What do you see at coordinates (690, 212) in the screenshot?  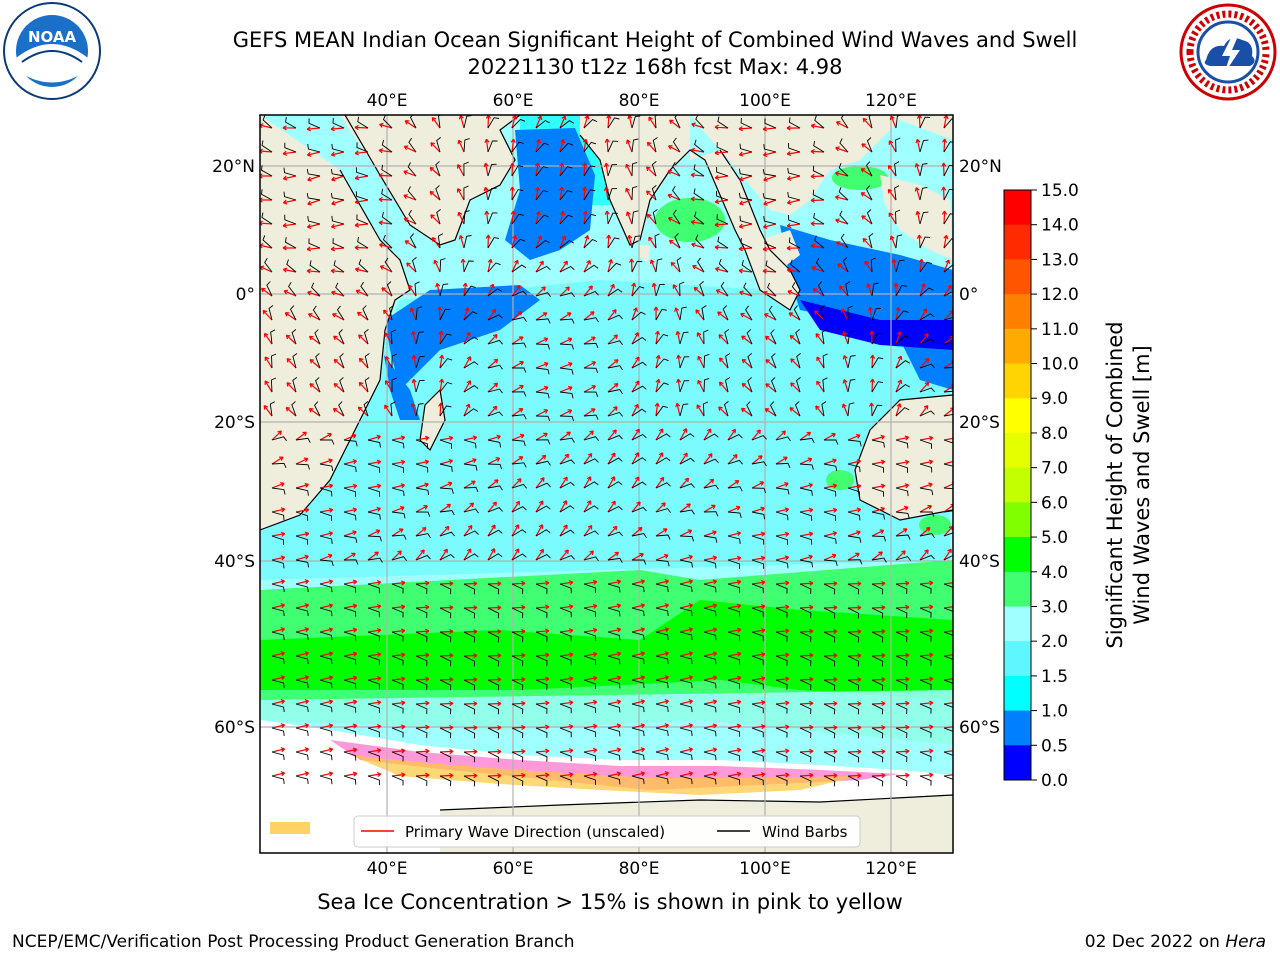 I see `india-land` at bounding box center [690, 212].